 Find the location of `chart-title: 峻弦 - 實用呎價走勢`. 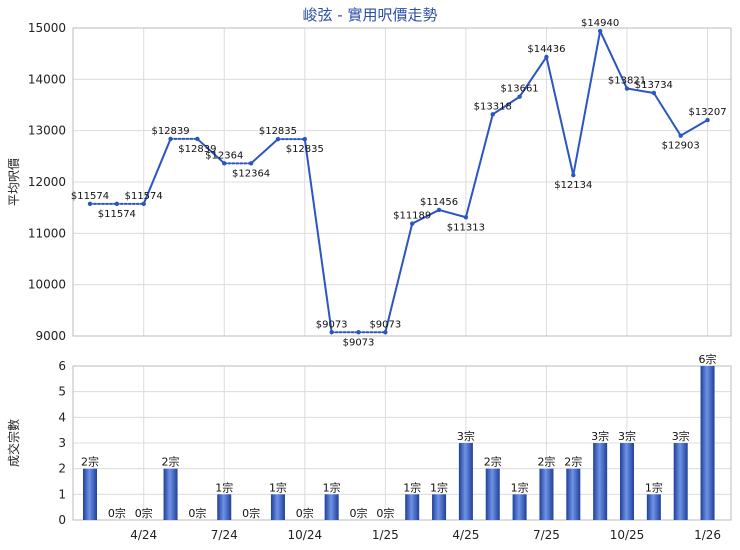

chart-title: 峻弦 - 實用呎價走勢 is located at coordinates (370, 15).